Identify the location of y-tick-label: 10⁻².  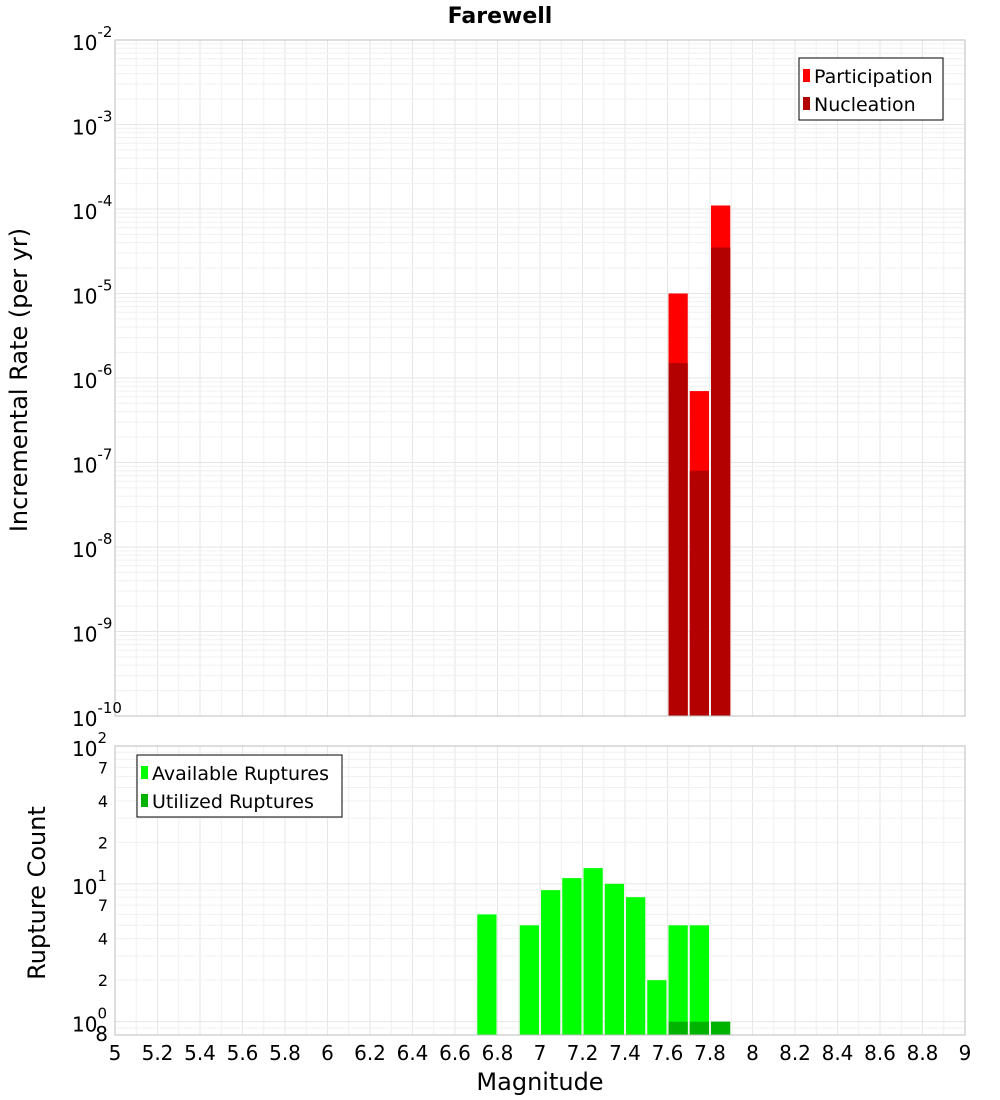
(92, 39).